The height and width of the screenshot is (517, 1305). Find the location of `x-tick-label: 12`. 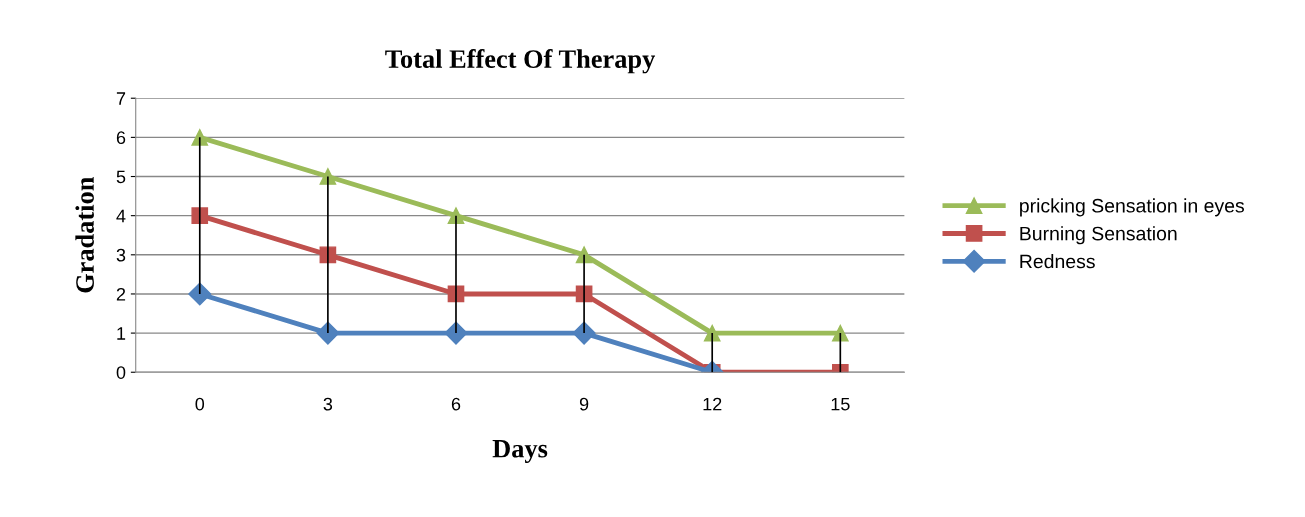

x-tick-label: 12 is located at coordinates (712, 404).